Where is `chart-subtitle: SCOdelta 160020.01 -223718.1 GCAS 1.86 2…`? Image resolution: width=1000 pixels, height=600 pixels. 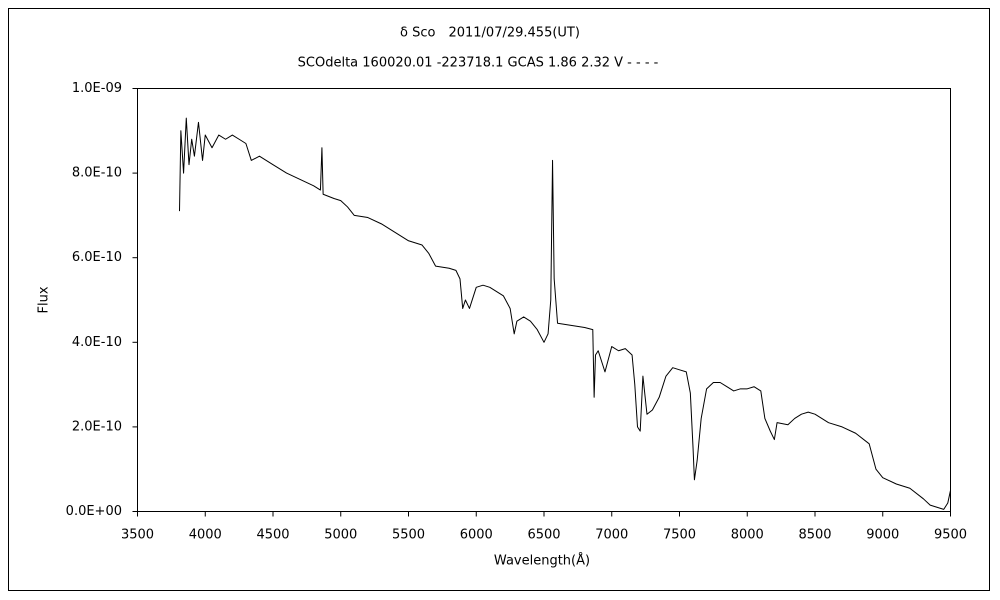
chart-subtitle: SCOdelta 160020.01 -223718.1 GCAS 1.86 2… is located at coordinates (478, 63).